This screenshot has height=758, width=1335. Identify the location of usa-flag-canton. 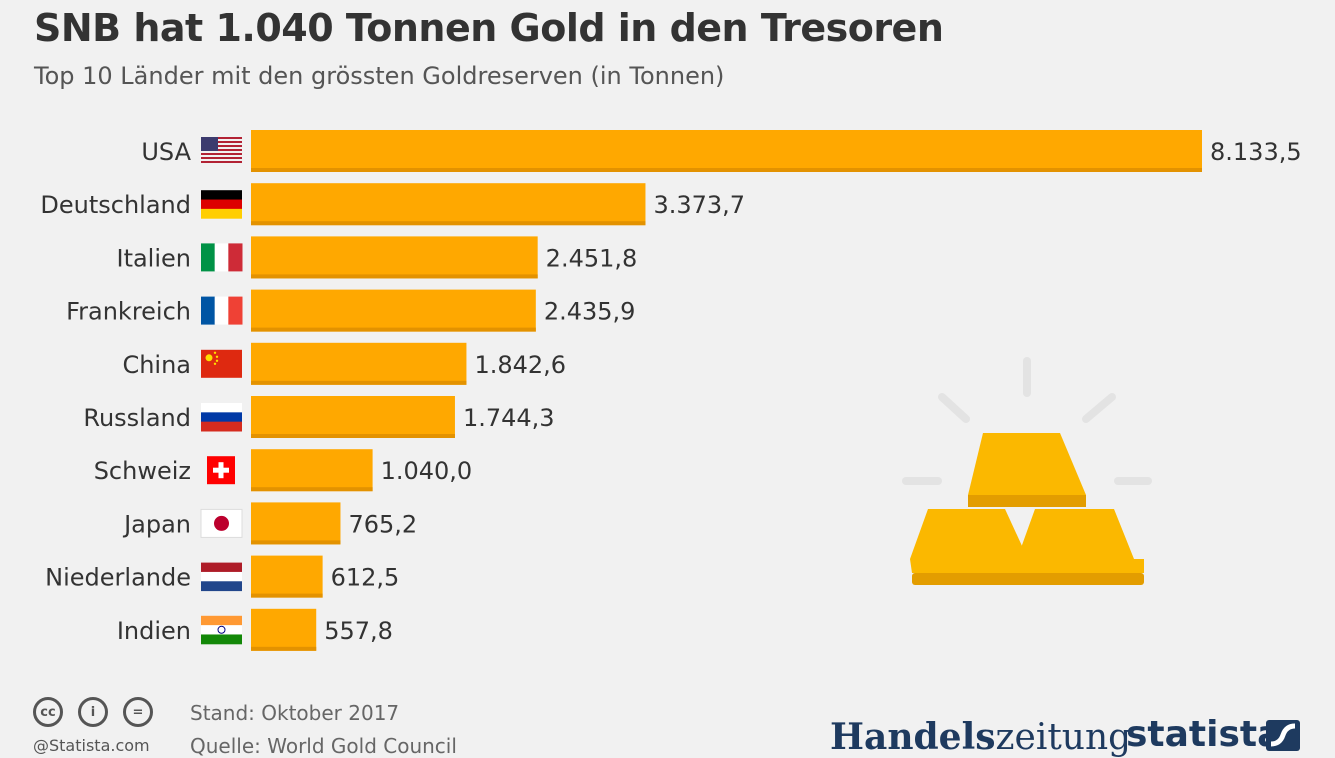
(209, 144).